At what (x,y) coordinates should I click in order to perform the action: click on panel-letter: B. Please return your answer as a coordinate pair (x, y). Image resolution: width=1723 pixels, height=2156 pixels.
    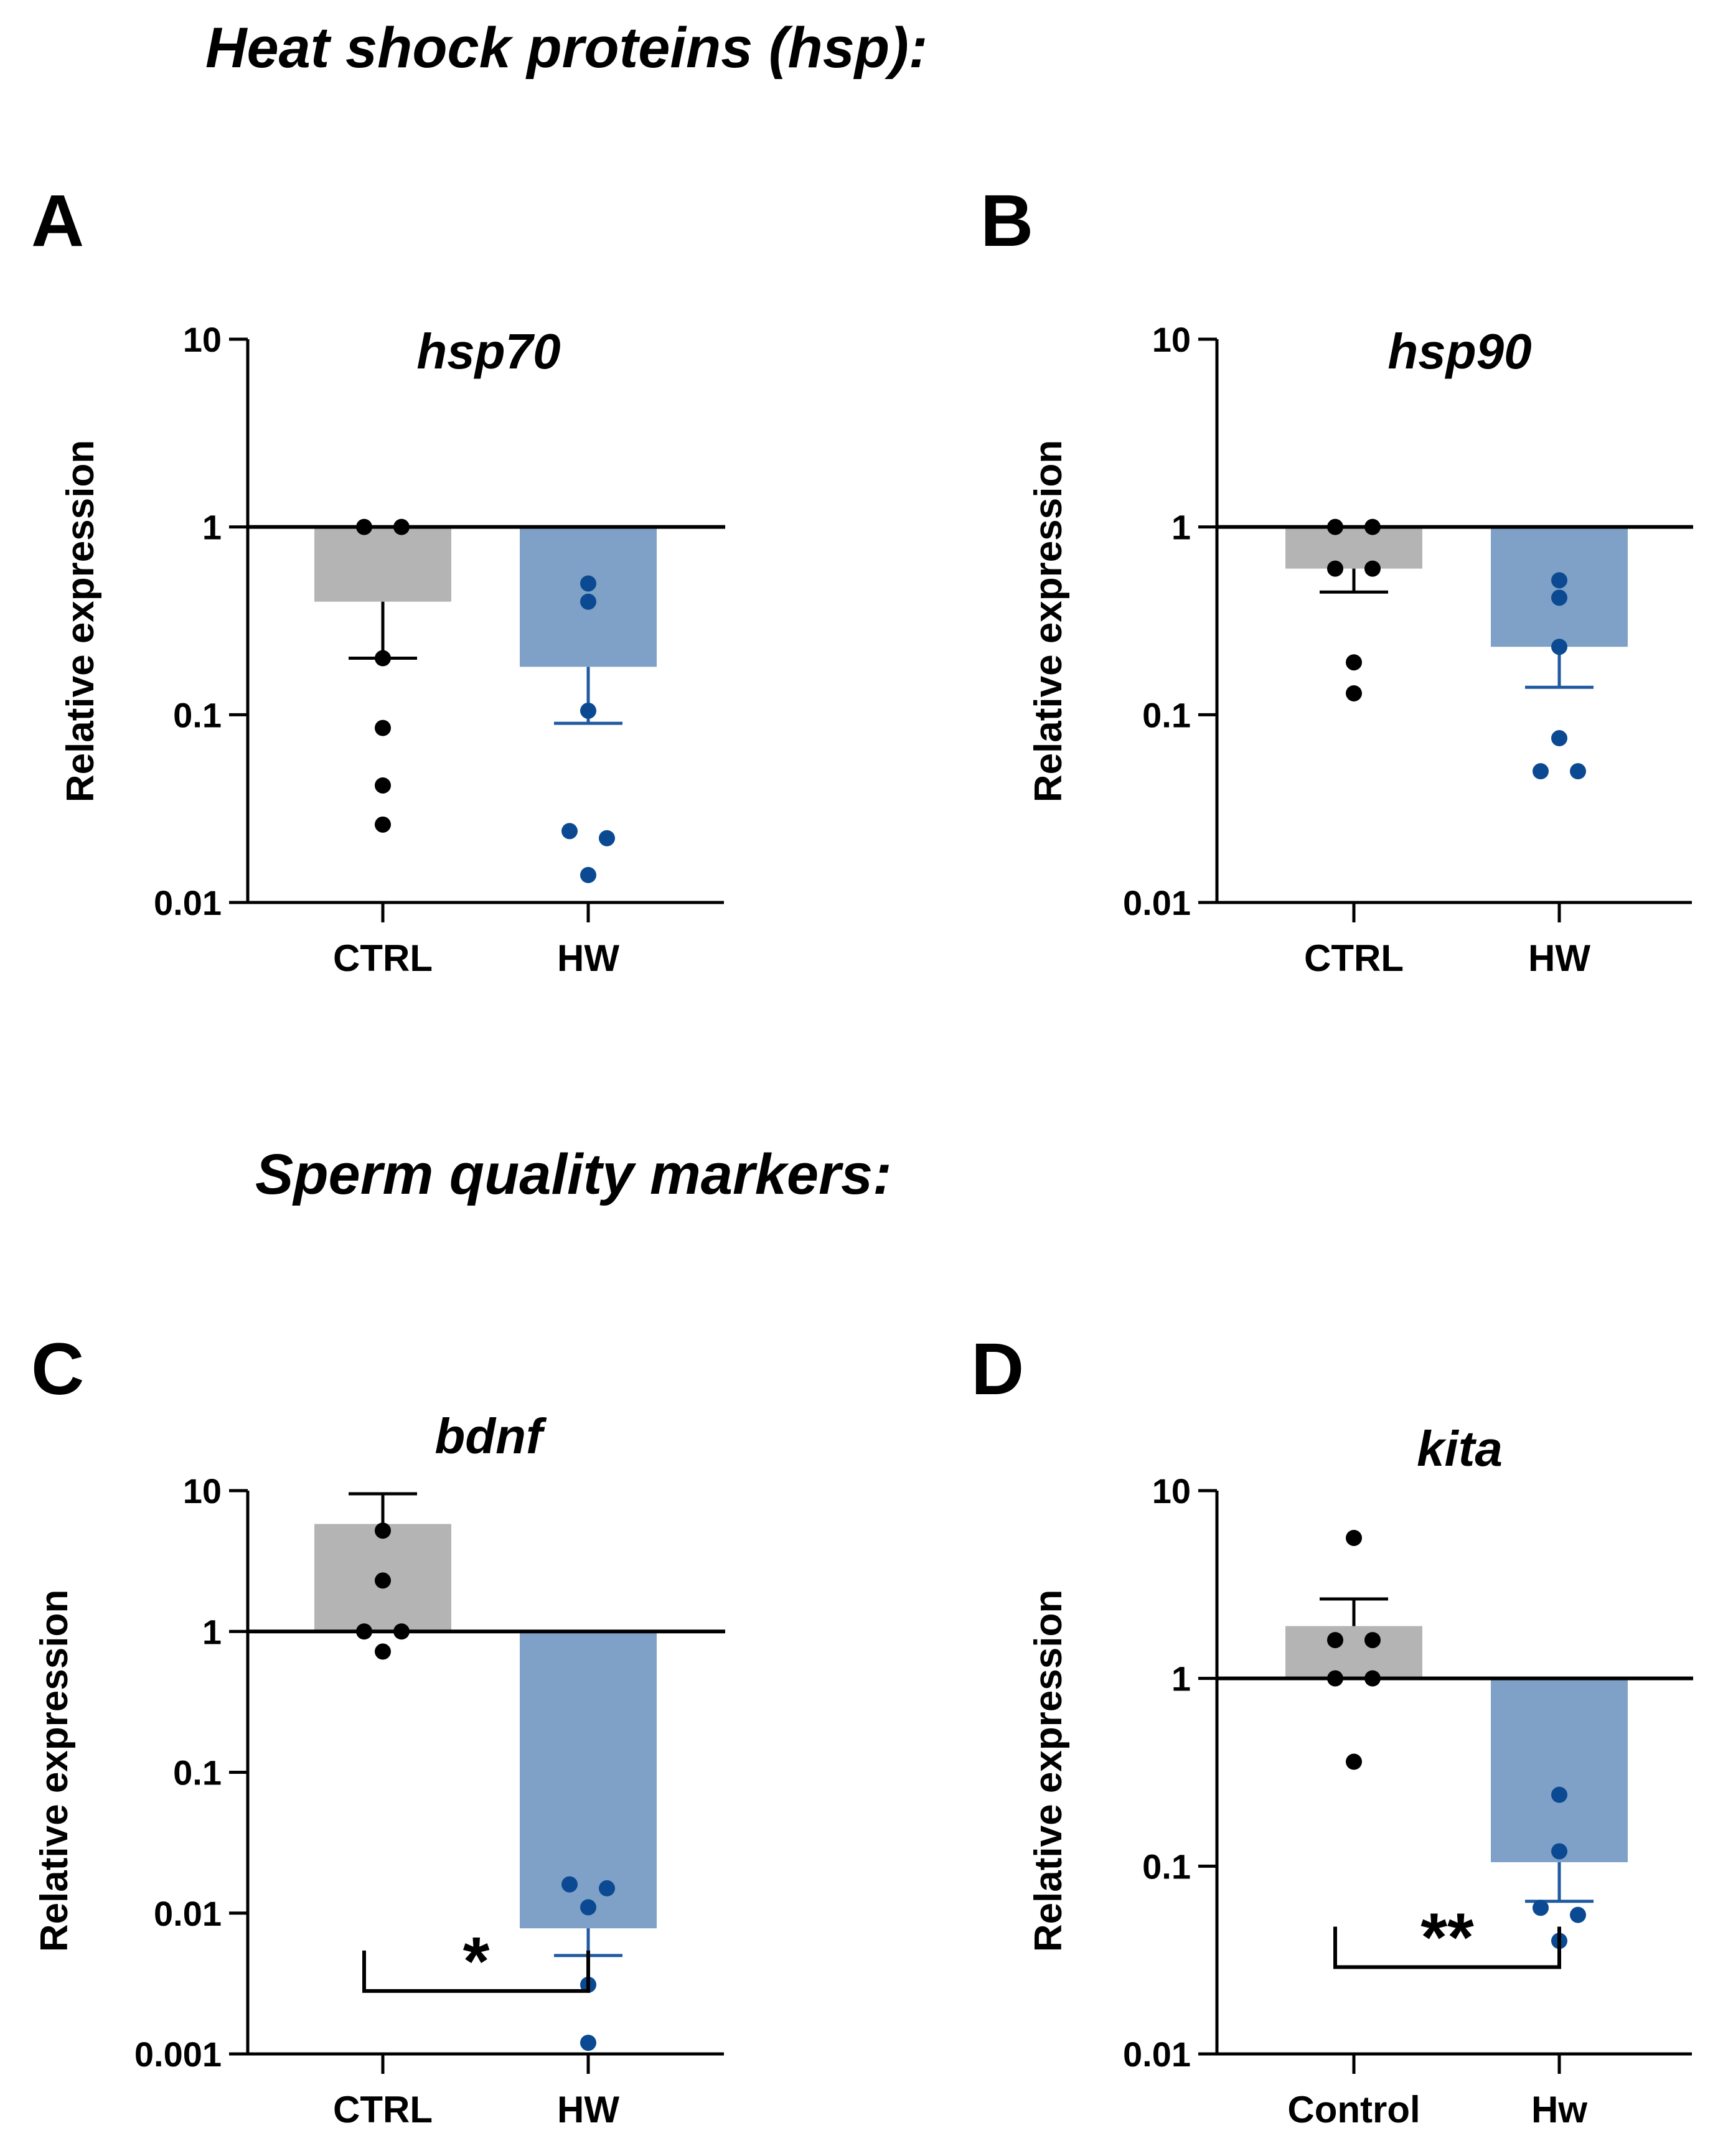
    Looking at the image, I should click on (1006, 221).